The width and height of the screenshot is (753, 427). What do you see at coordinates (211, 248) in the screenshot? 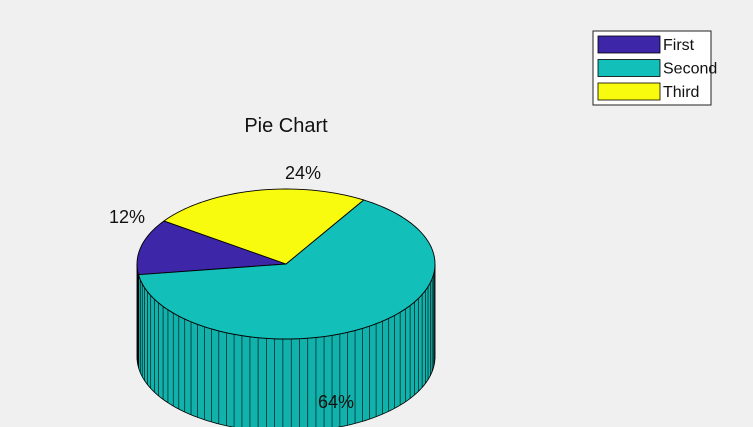
I see `slice-first` at bounding box center [211, 248].